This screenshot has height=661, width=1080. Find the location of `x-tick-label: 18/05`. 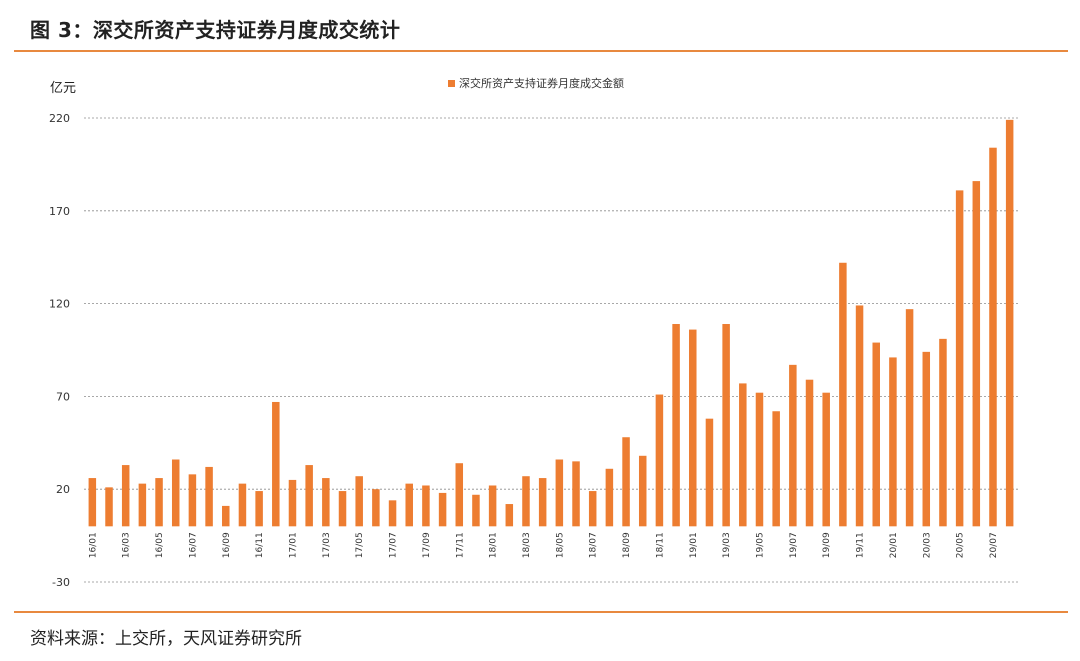

x-tick-label: 18/05 is located at coordinates (560, 545).